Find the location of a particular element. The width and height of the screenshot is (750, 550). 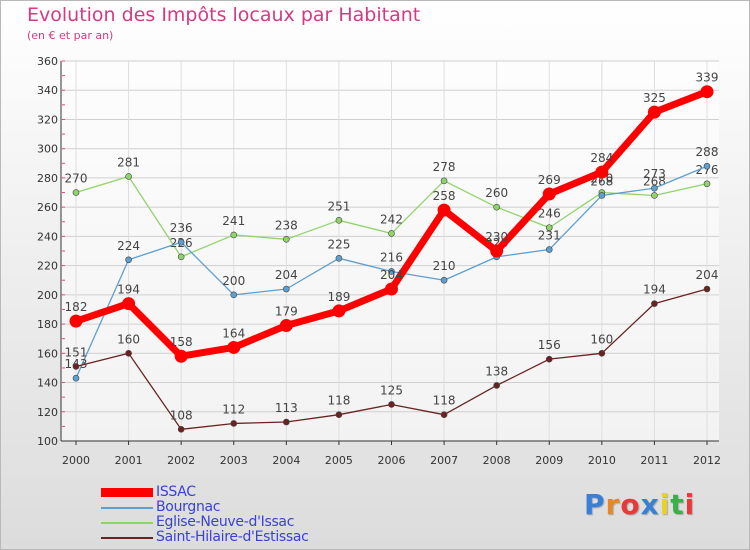

logo-letter: P is located at coordinates (595, 504).